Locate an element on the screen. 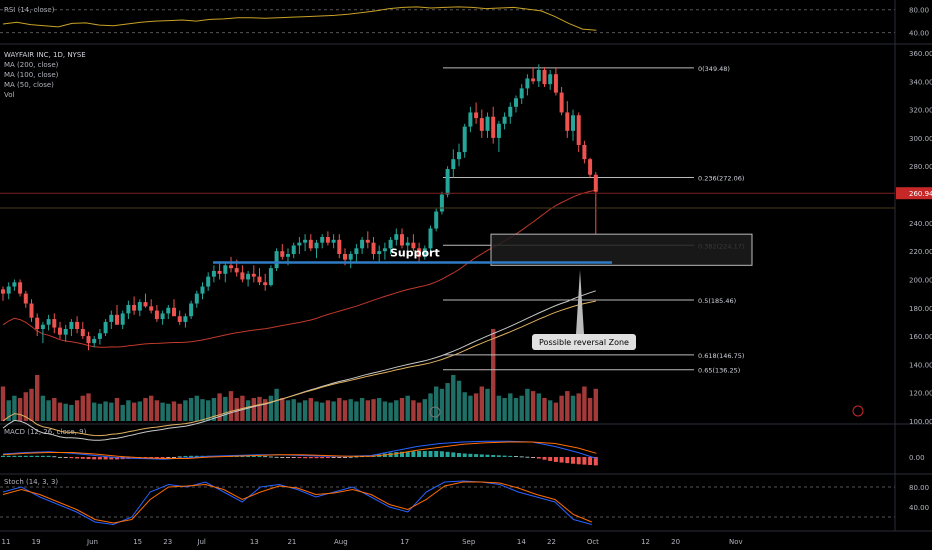 The height and width of the screenshot is (550, 932). time-tick-label: 17 is located at coordinates (404, 542).